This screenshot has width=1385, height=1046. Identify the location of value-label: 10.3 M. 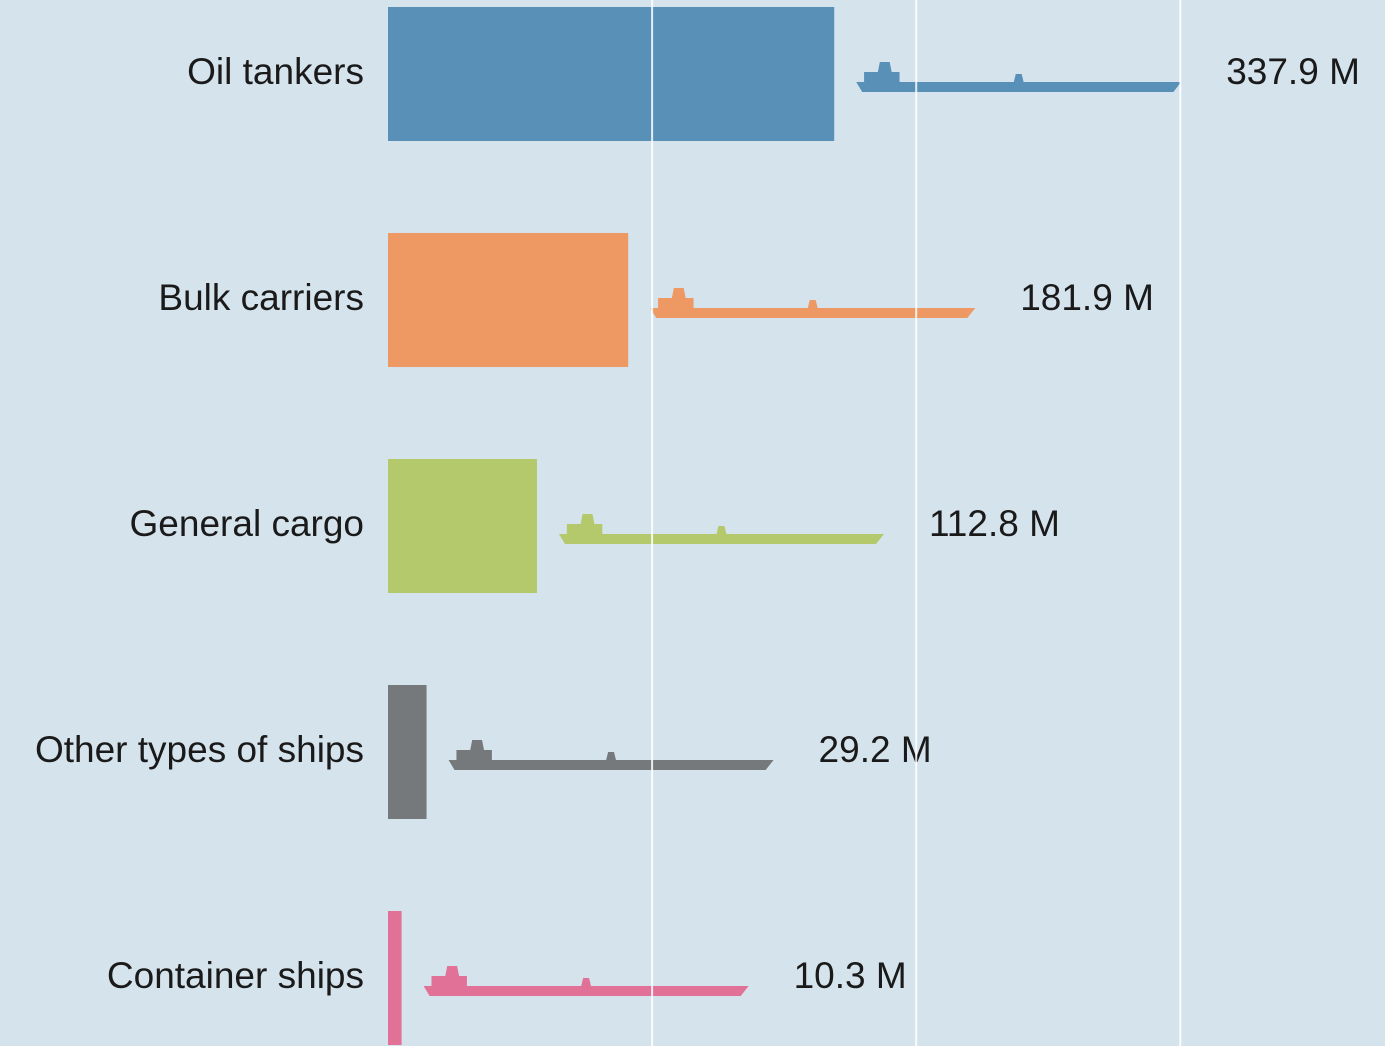
(850, 975).